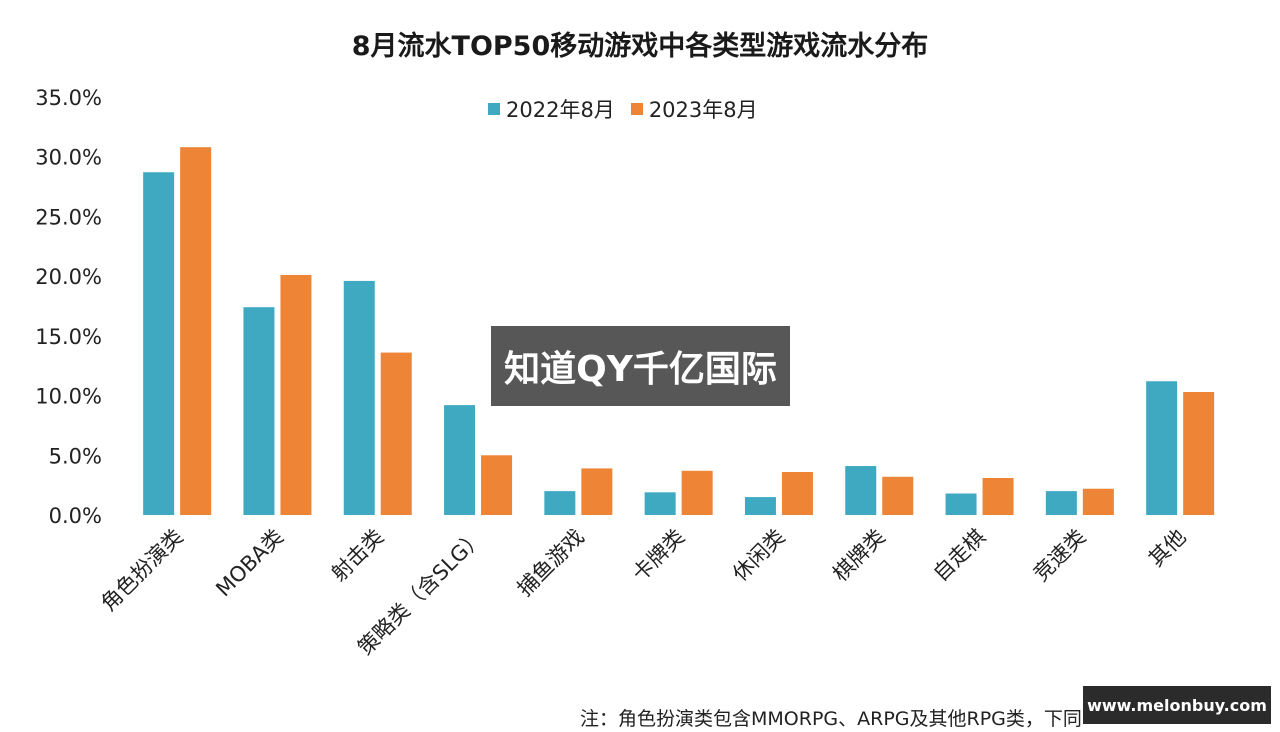  I want to click on x-category-label: 自走棋, so click(960, 556).